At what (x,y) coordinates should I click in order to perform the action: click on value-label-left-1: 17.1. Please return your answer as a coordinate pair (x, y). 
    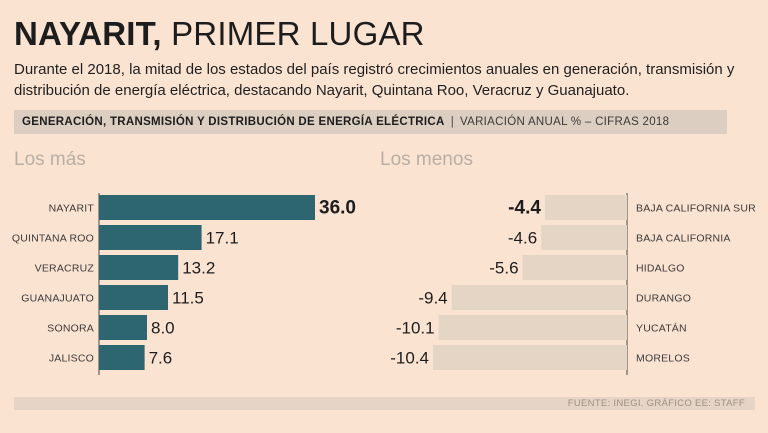
    Looking at the image, I should click on (222, 238).